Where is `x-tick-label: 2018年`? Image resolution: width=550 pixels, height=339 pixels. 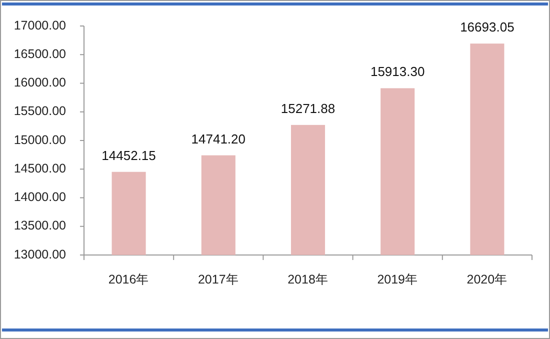 x-tick-label: 2018年 is located at coordinates (308, 279).